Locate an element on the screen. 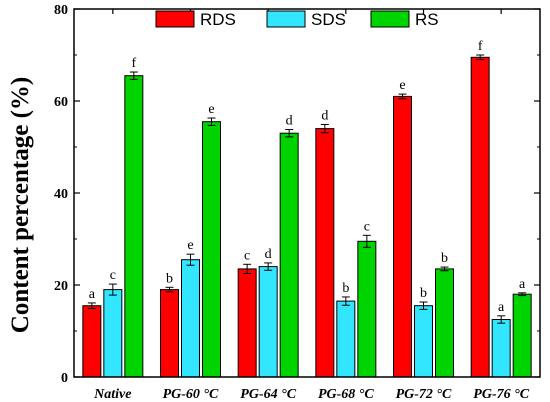 This screenshot has width=550, height=402. x-category-label: PG-60 °C is located at coordinates (191, 394).